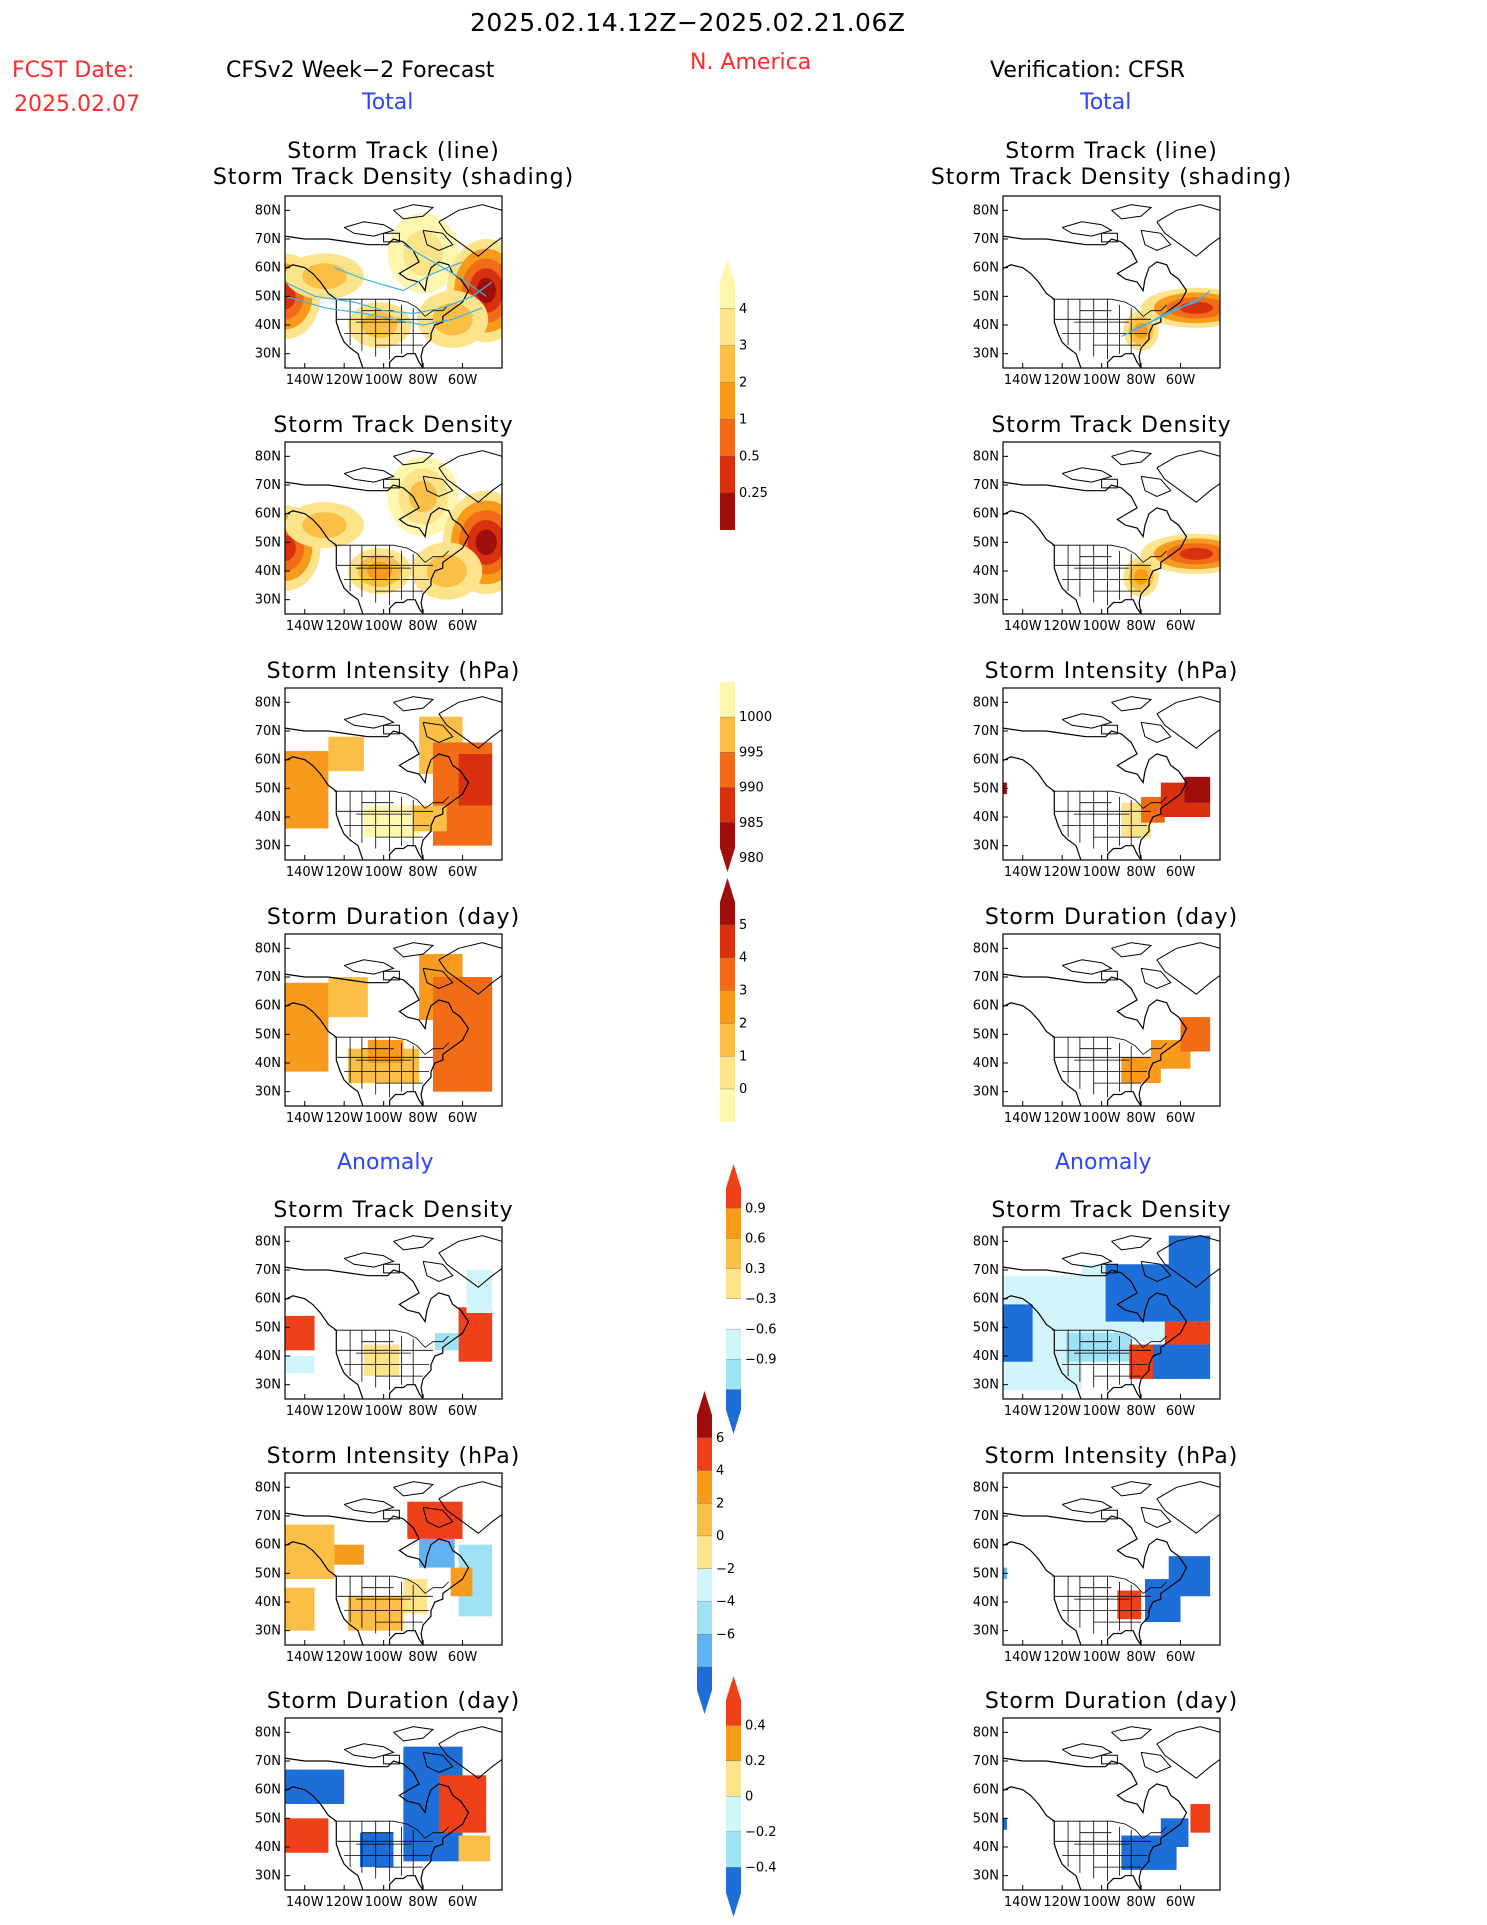  What do you see at coordinates (1111, 1701) in the screenshot?
I see `panel-title: Storm Duration (day)` at bounding box center [1111, 1701].